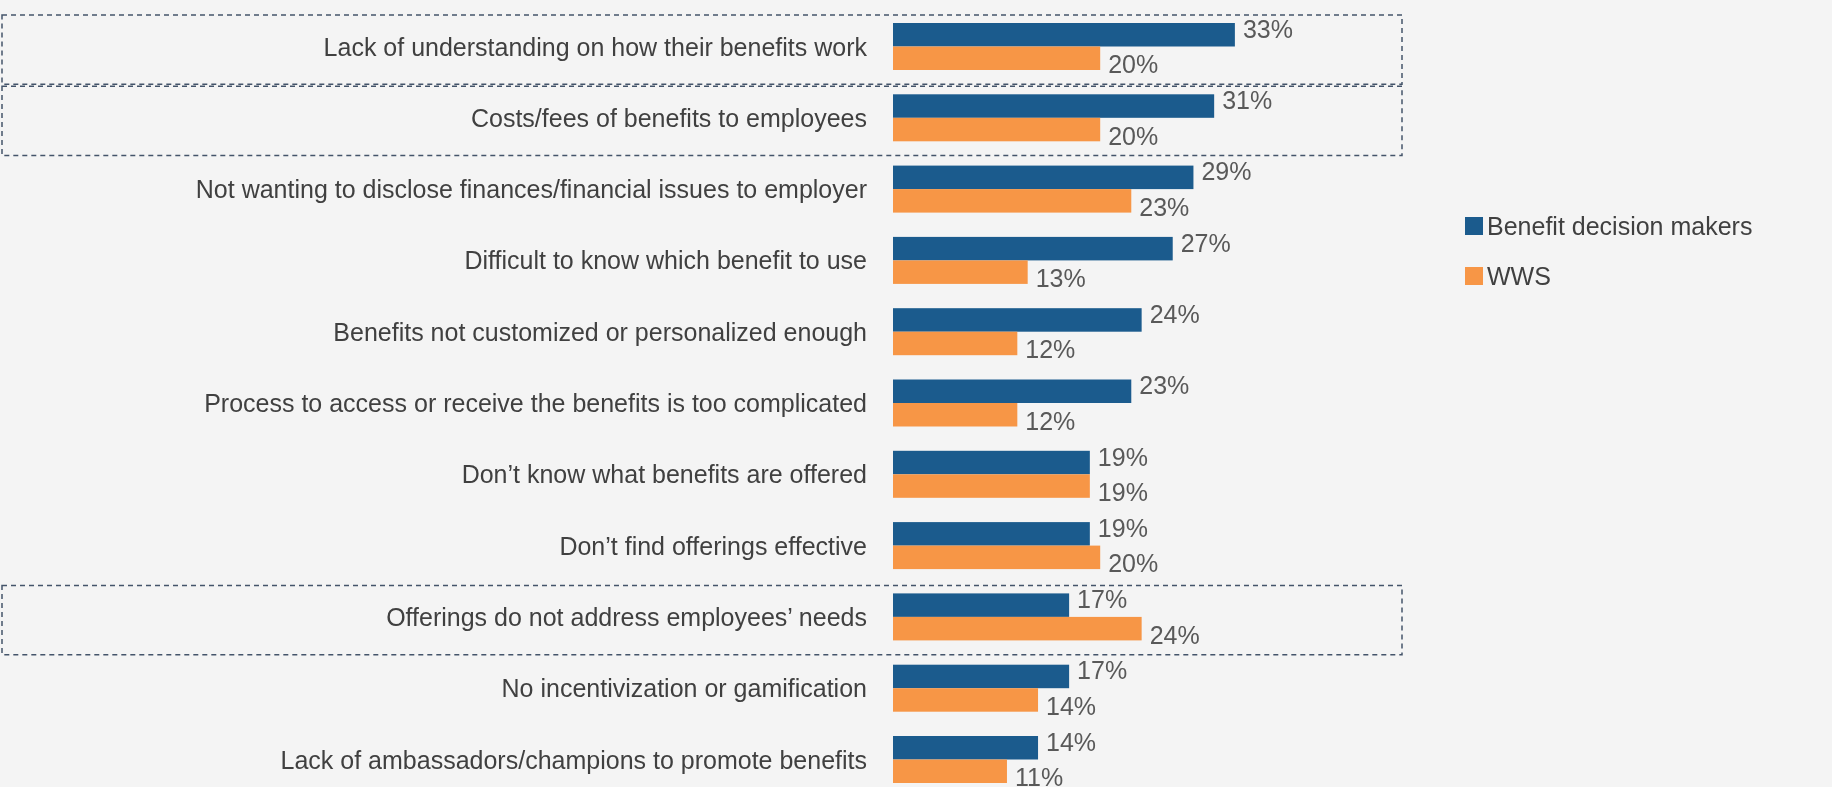 The width and height of the screenshot is (1832, 787). Describe the element at coordinates (531, 189) in the screenshot. I see `y-tick-label: Not wanting to disclose finances/financial issues to employer` at that location.